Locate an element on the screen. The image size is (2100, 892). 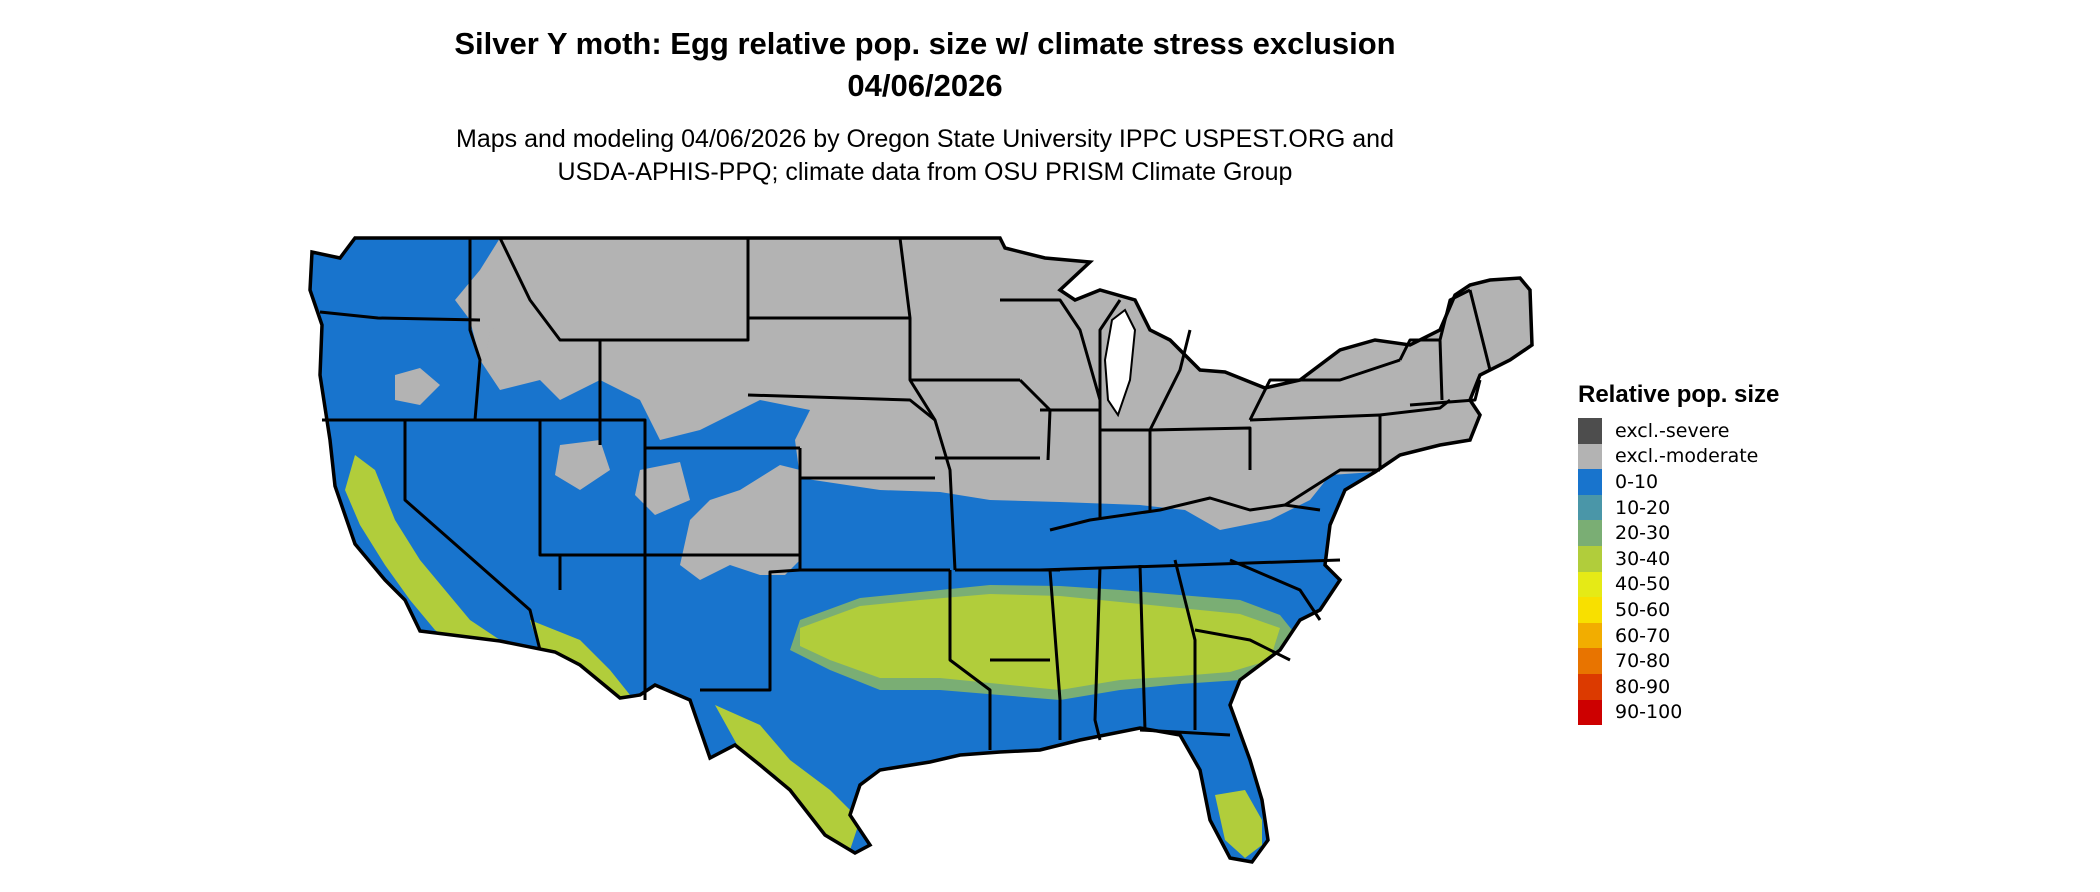
map-zone-30-40-florida is located at coordinates (1238, 824).